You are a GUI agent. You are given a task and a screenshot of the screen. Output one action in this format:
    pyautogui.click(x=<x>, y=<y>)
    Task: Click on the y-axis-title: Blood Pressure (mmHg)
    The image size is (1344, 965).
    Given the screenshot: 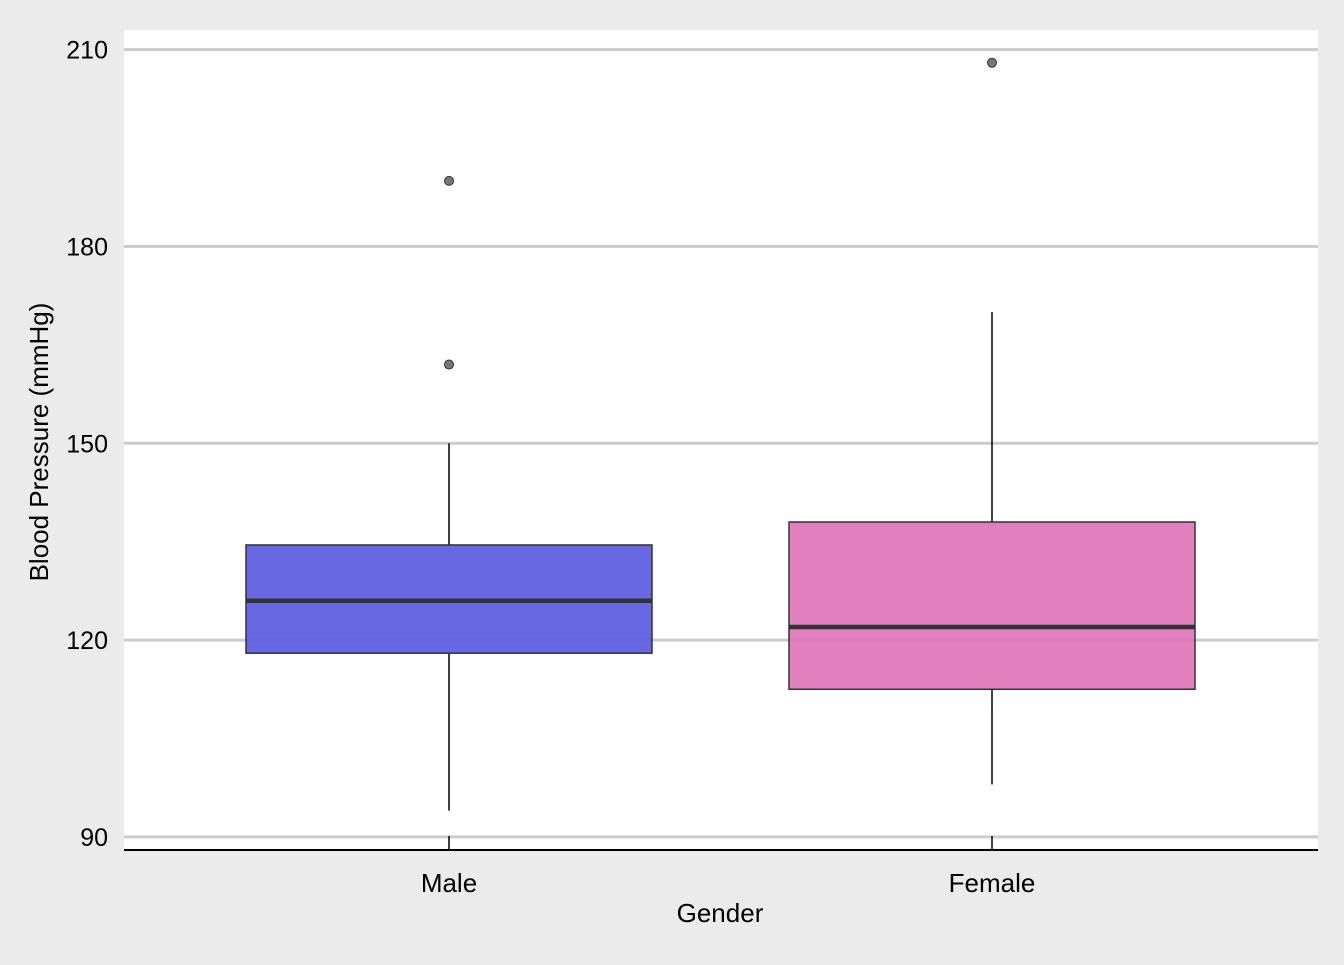 What is the action you would take?
    pyautogui.click(x=39, y=442)
    